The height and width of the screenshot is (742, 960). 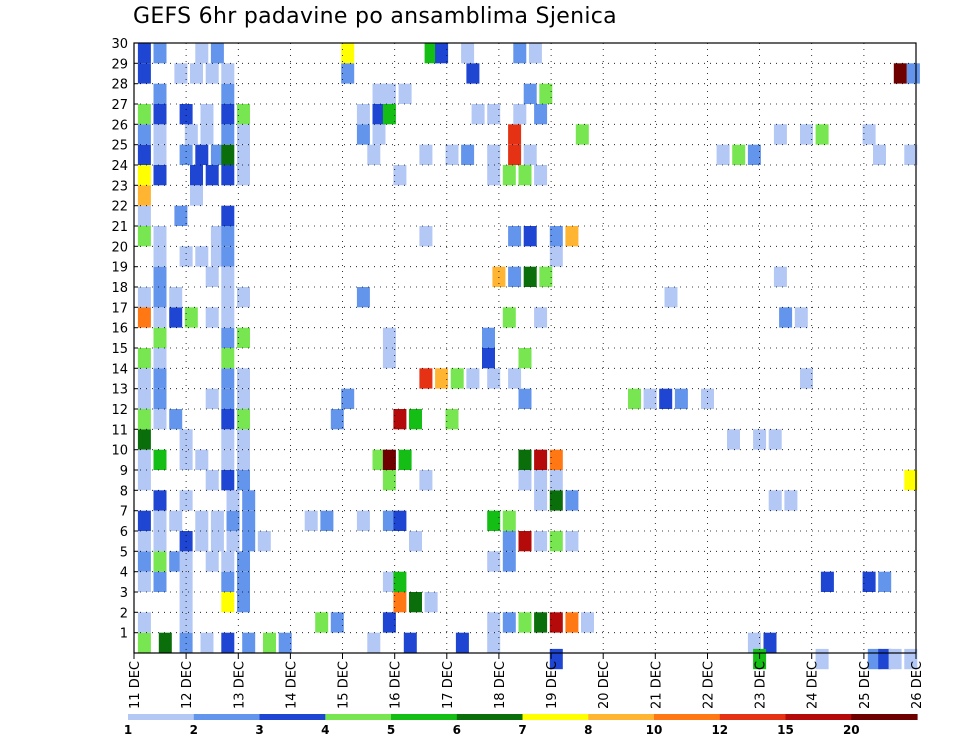 What do you see at coordinates (124, 491) in the screenshot?
I see `y-tick-label: 8` at bounding box center [124, 491].